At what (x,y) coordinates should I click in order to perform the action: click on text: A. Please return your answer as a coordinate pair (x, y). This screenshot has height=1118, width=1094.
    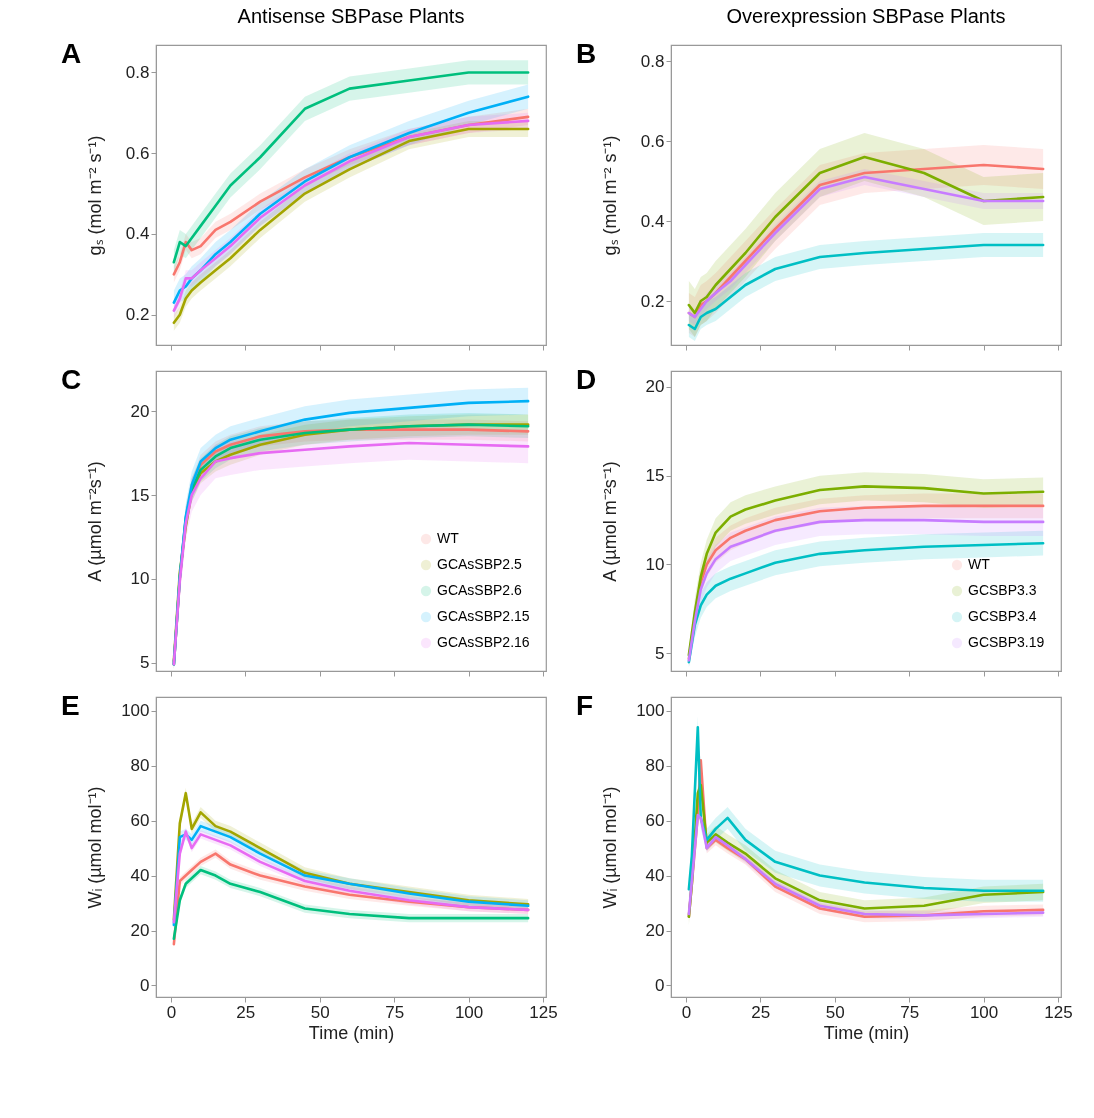
    Looking at the image, I should click on (71, 53).